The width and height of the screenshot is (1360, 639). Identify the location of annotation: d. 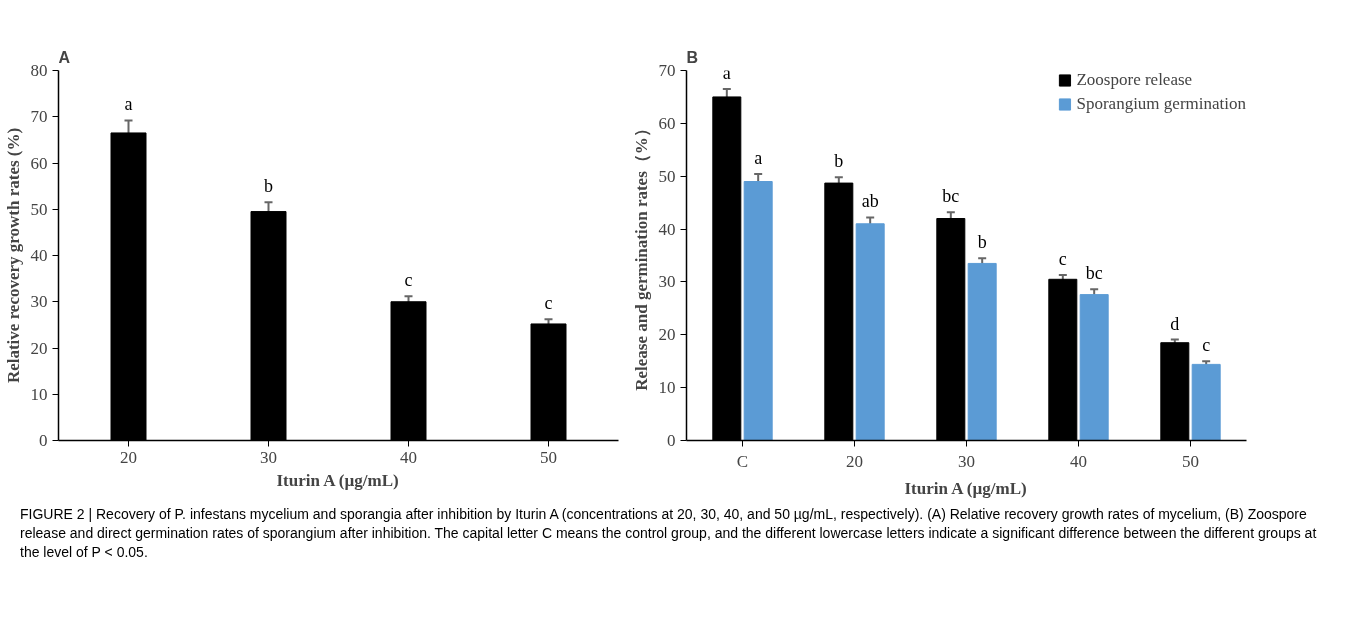
(1175, 323).